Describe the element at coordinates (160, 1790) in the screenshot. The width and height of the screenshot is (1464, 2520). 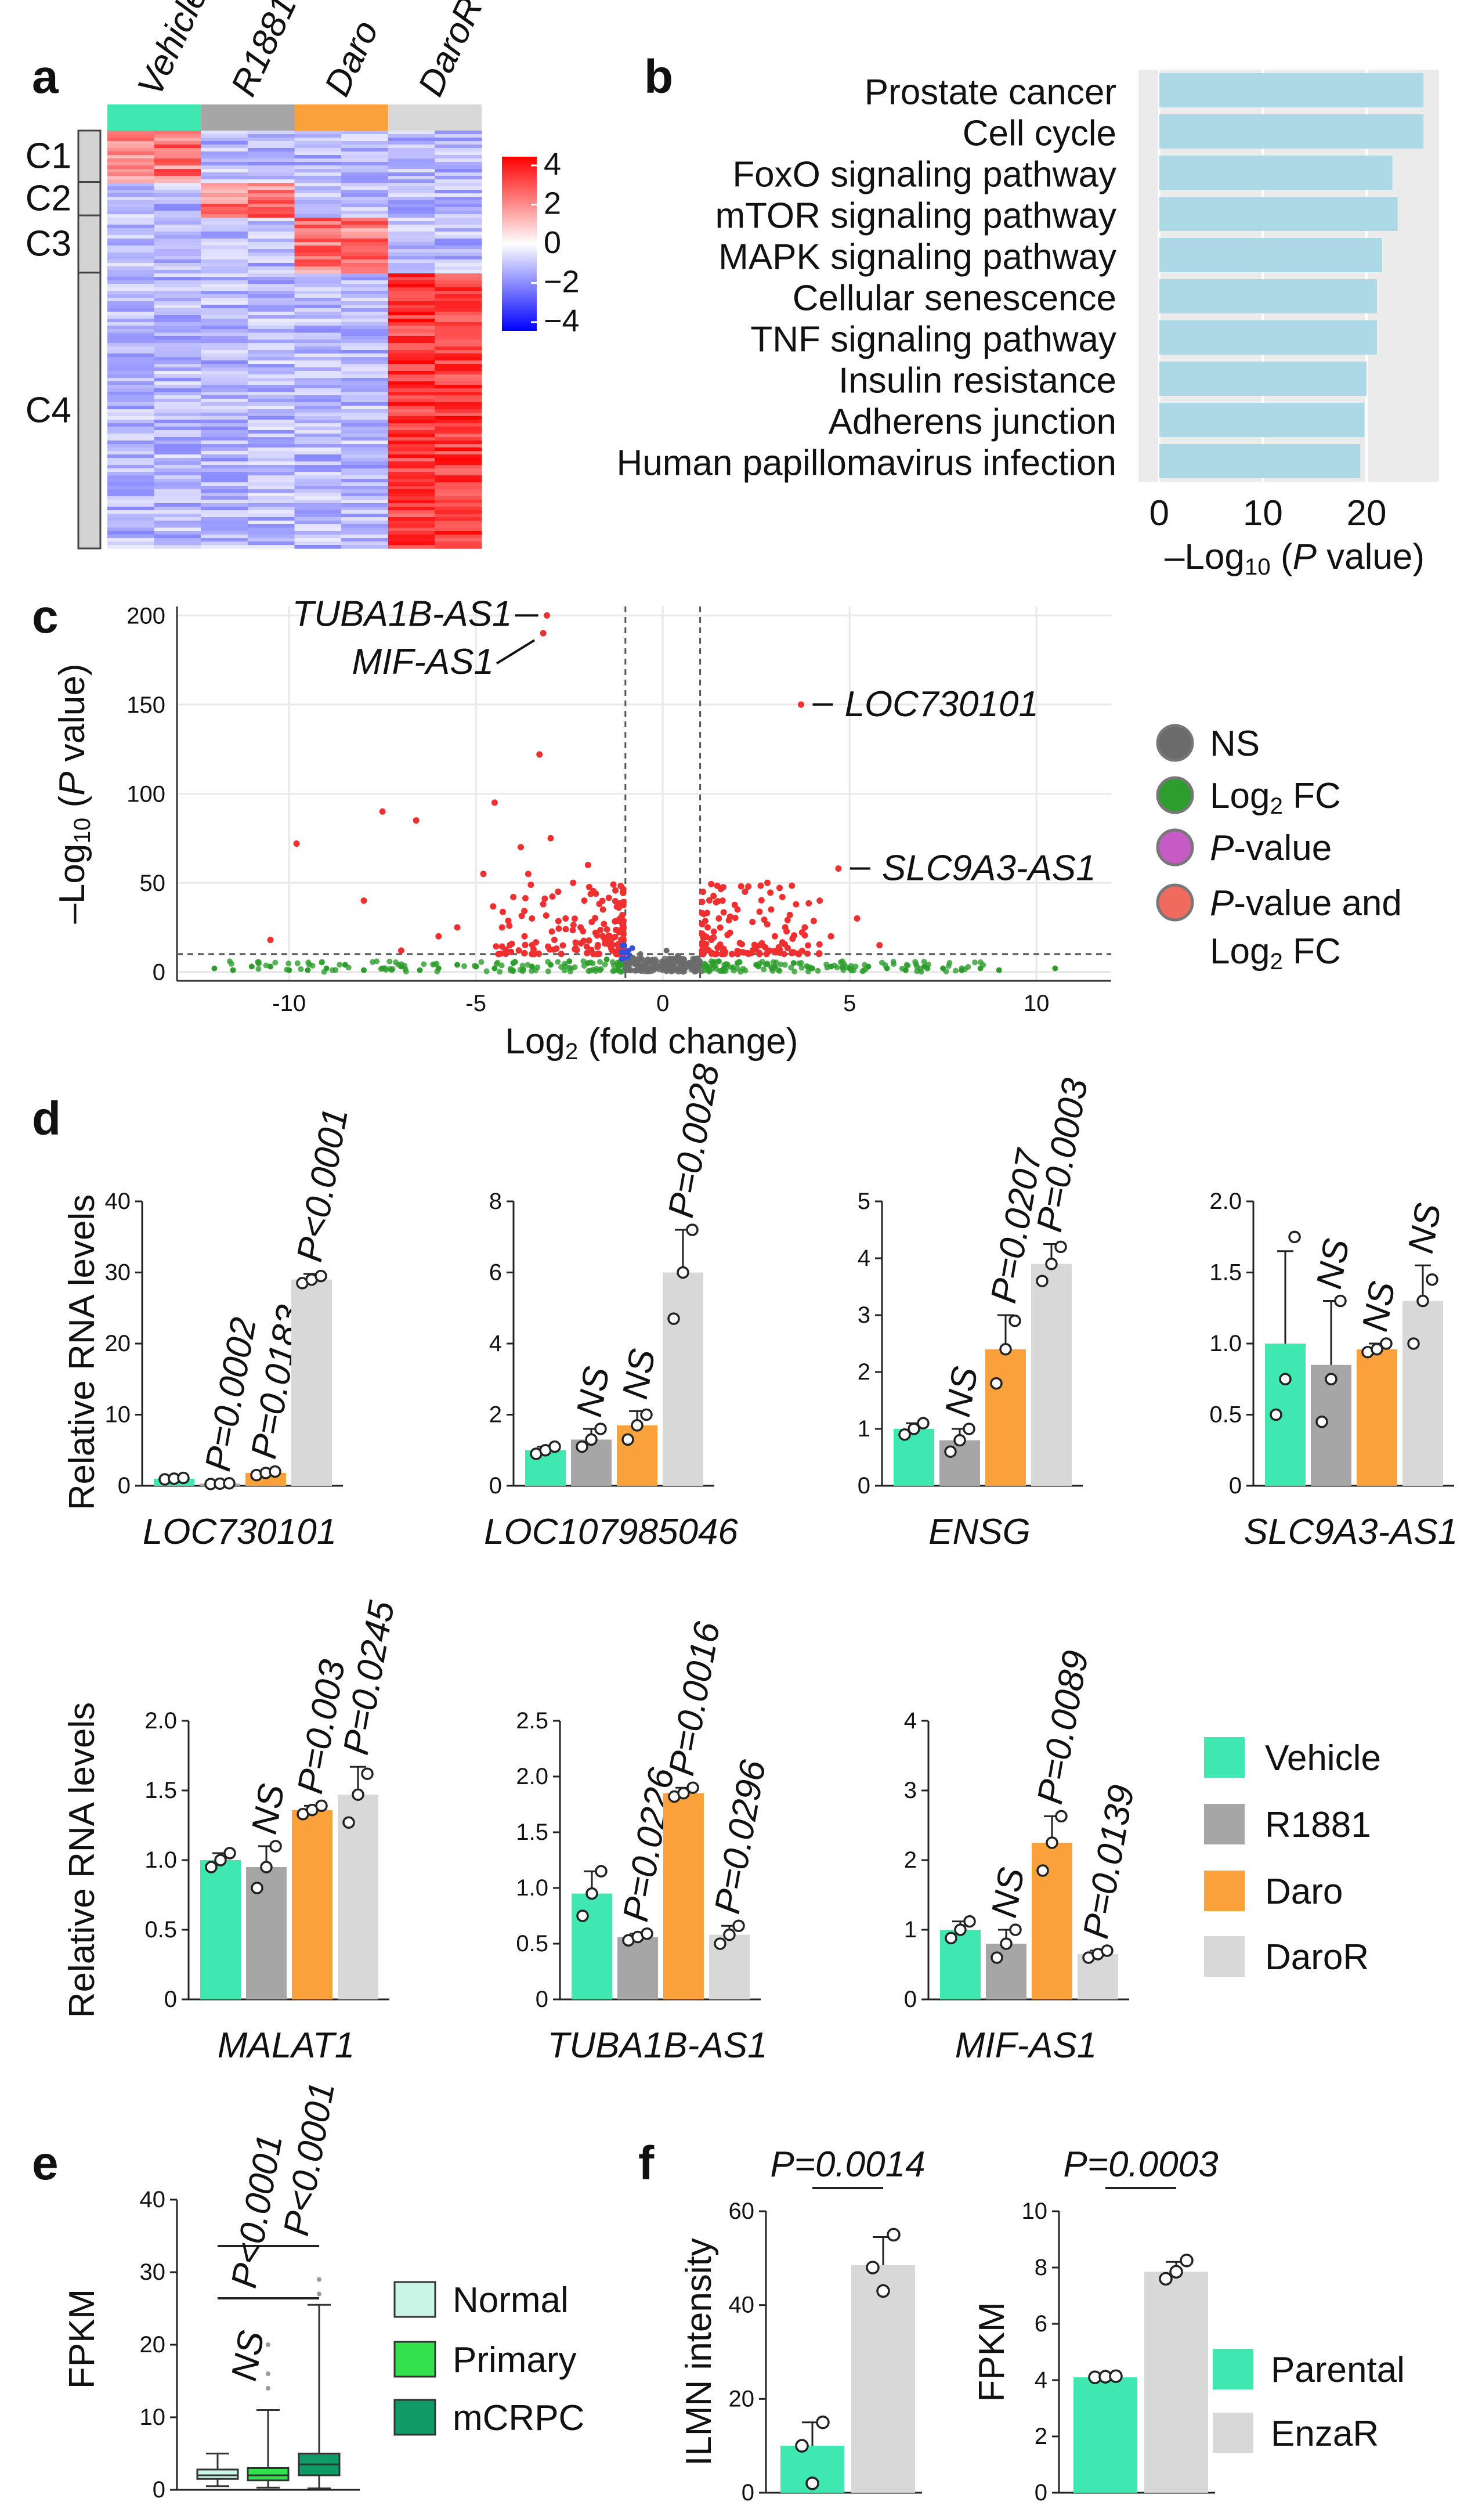
I see `y-tick-label: 1.5` at that location.